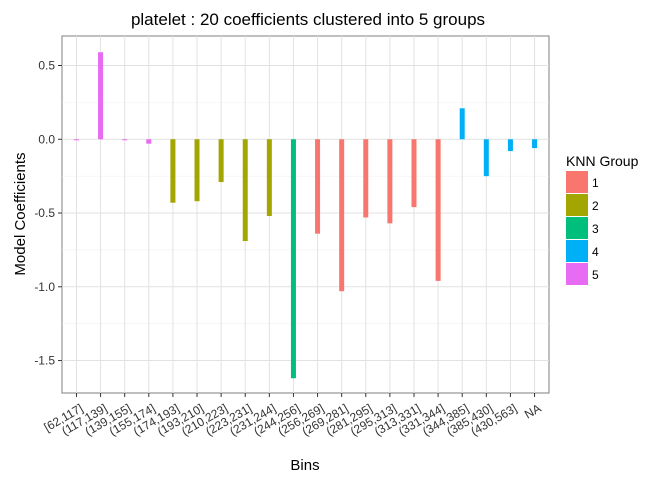  I want to click on legend-label-1: 1, so click(595, 183).